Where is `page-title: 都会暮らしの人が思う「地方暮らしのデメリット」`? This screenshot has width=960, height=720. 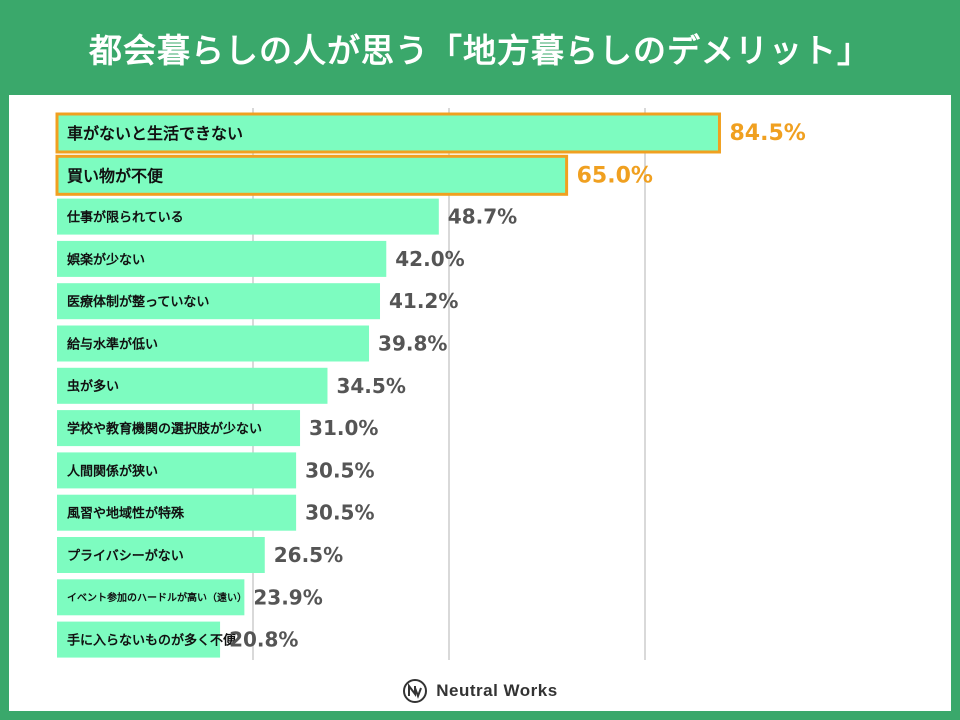
page-title: 都会暮らしの人が思う「地方暮らしのデメリット」 is located at coordinates (480, 50).